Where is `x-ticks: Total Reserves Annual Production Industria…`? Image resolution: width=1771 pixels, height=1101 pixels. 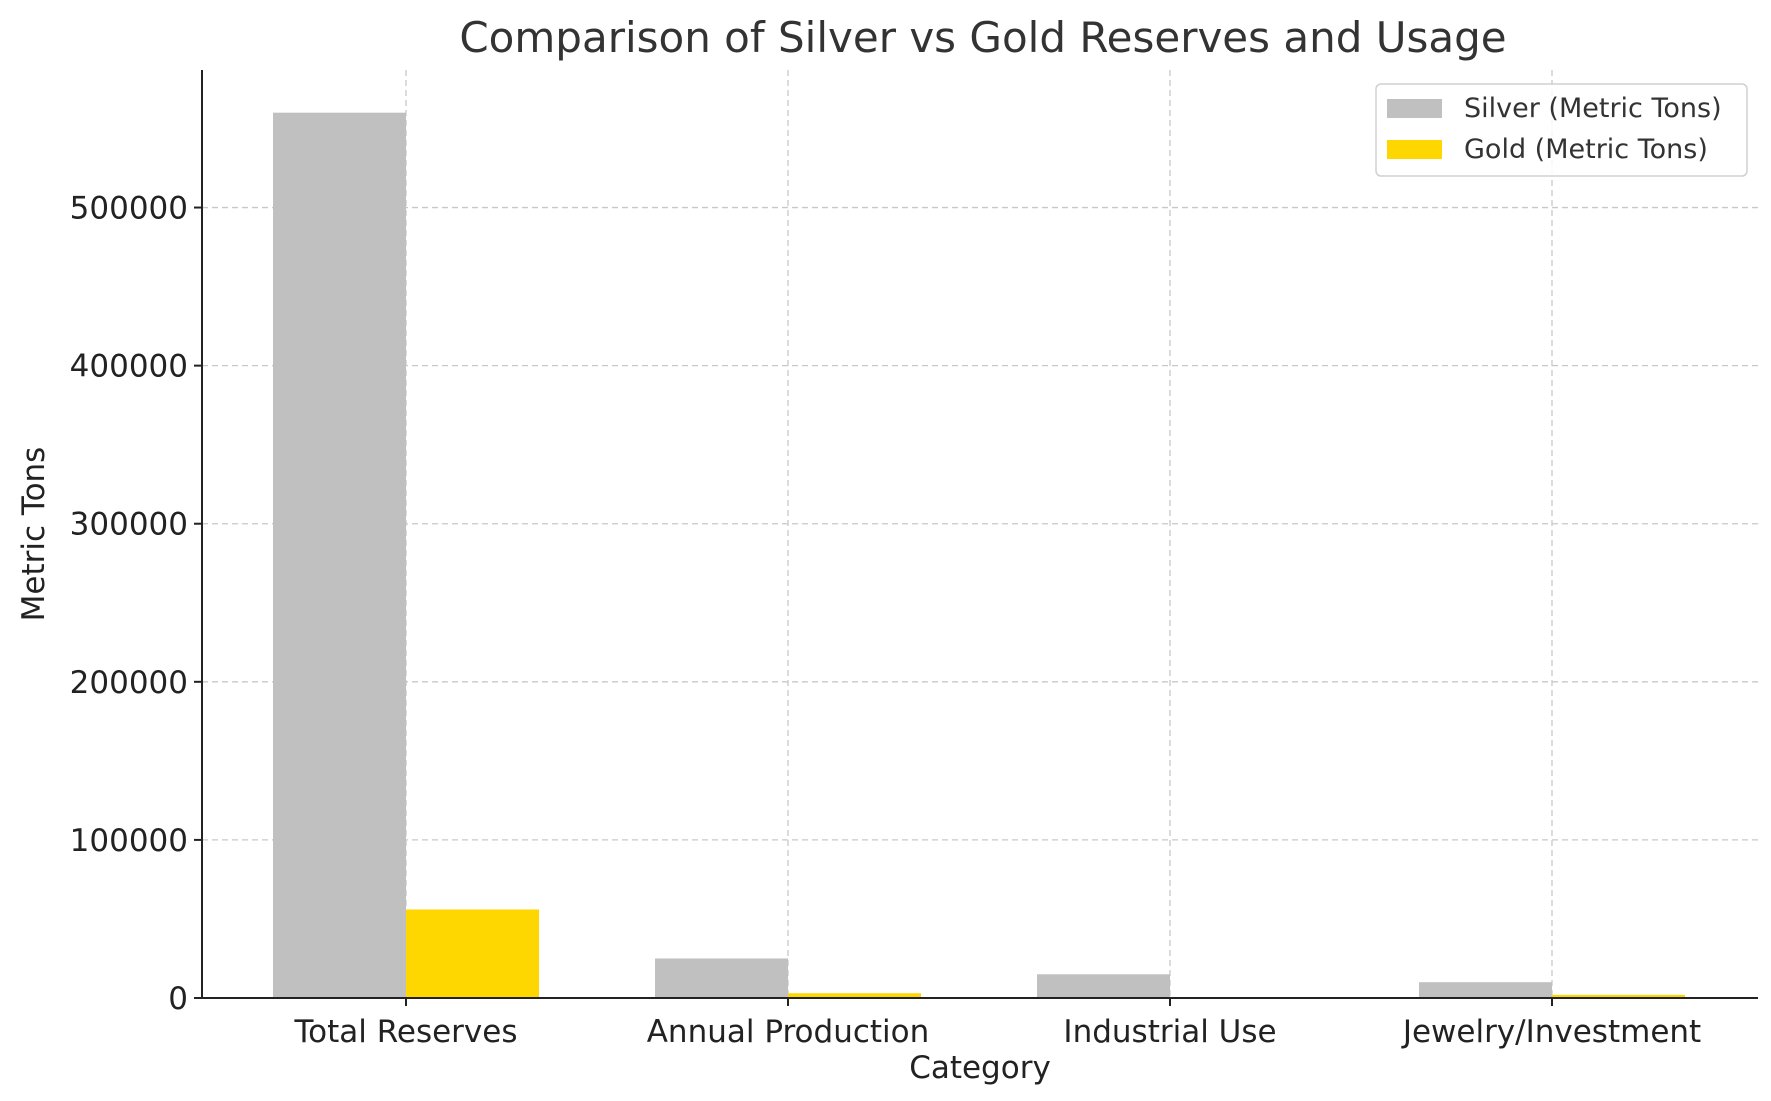
x-ticks: Total Reserves Annual Production Industria… is located at coordinates (997, 1024).